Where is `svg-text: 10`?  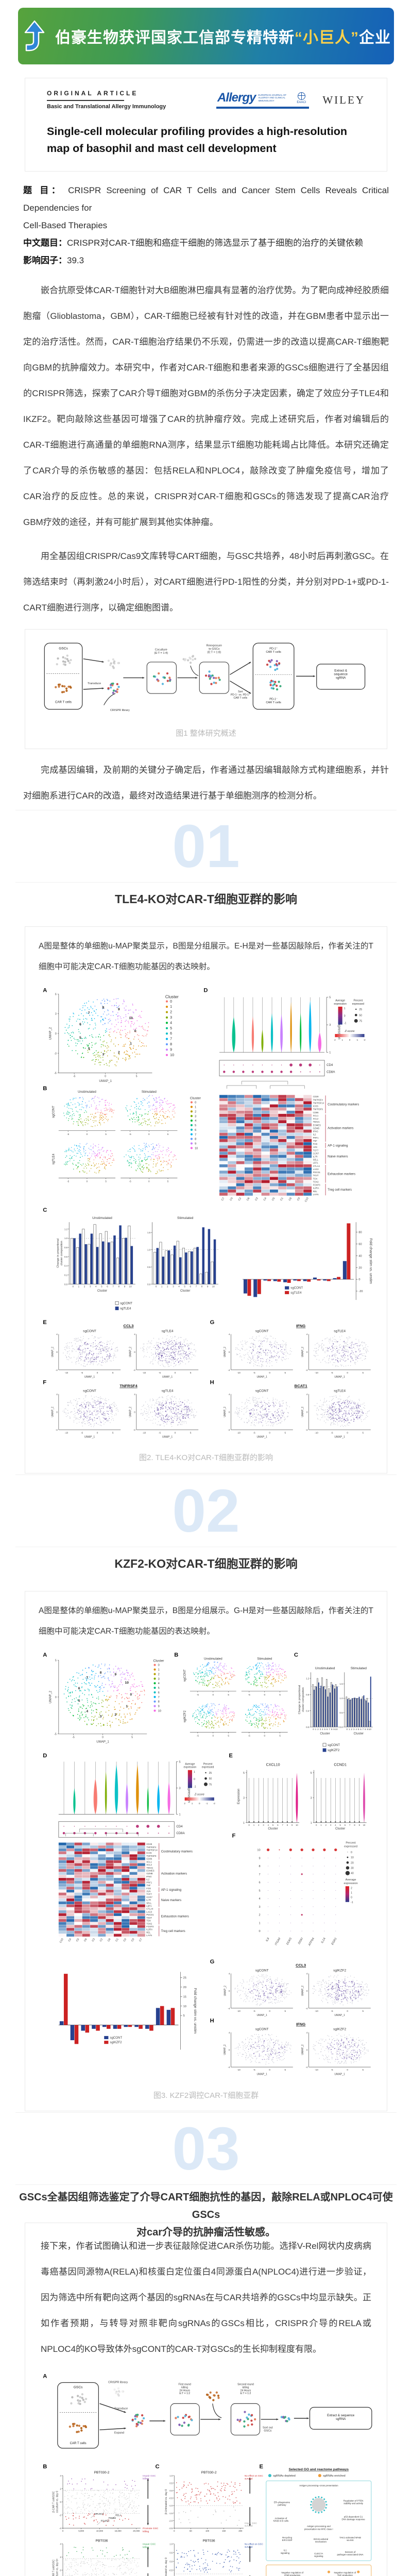
svg-text: 10 is located at coordinates (214, 1286).